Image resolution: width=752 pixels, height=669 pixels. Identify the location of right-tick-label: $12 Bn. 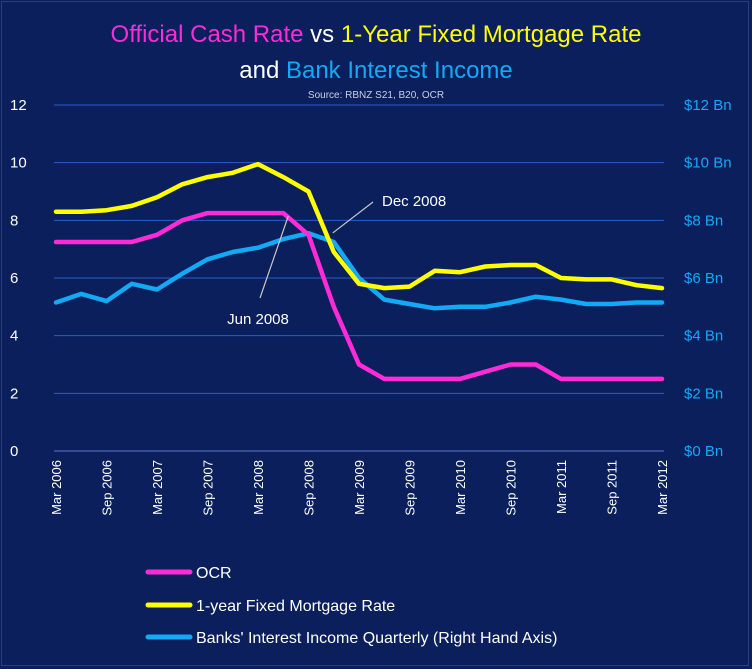
(708, 105).